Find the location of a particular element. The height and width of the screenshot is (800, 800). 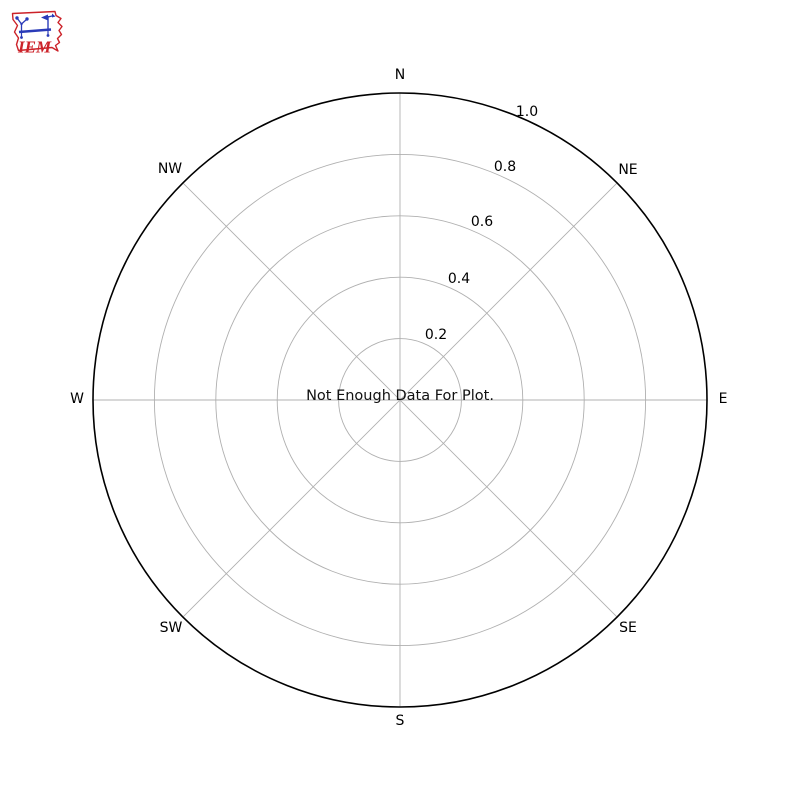

rtick-label-0-4: 0.4 is located at coordinates (459, 279).